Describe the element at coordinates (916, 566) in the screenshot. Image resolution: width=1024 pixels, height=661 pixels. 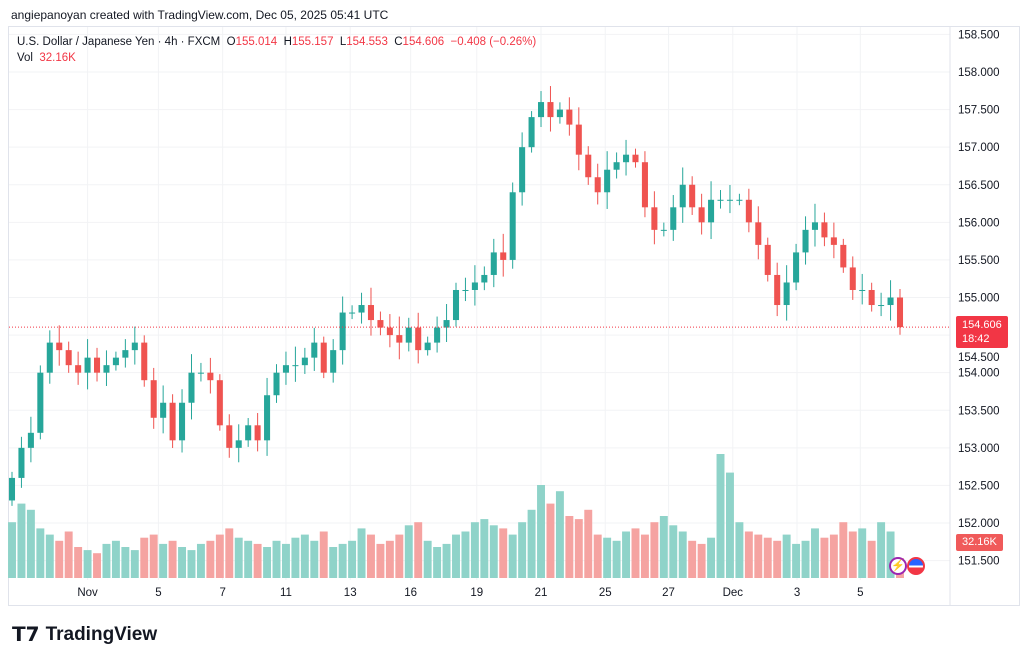
I see `us-flag-event-icon` at that location.